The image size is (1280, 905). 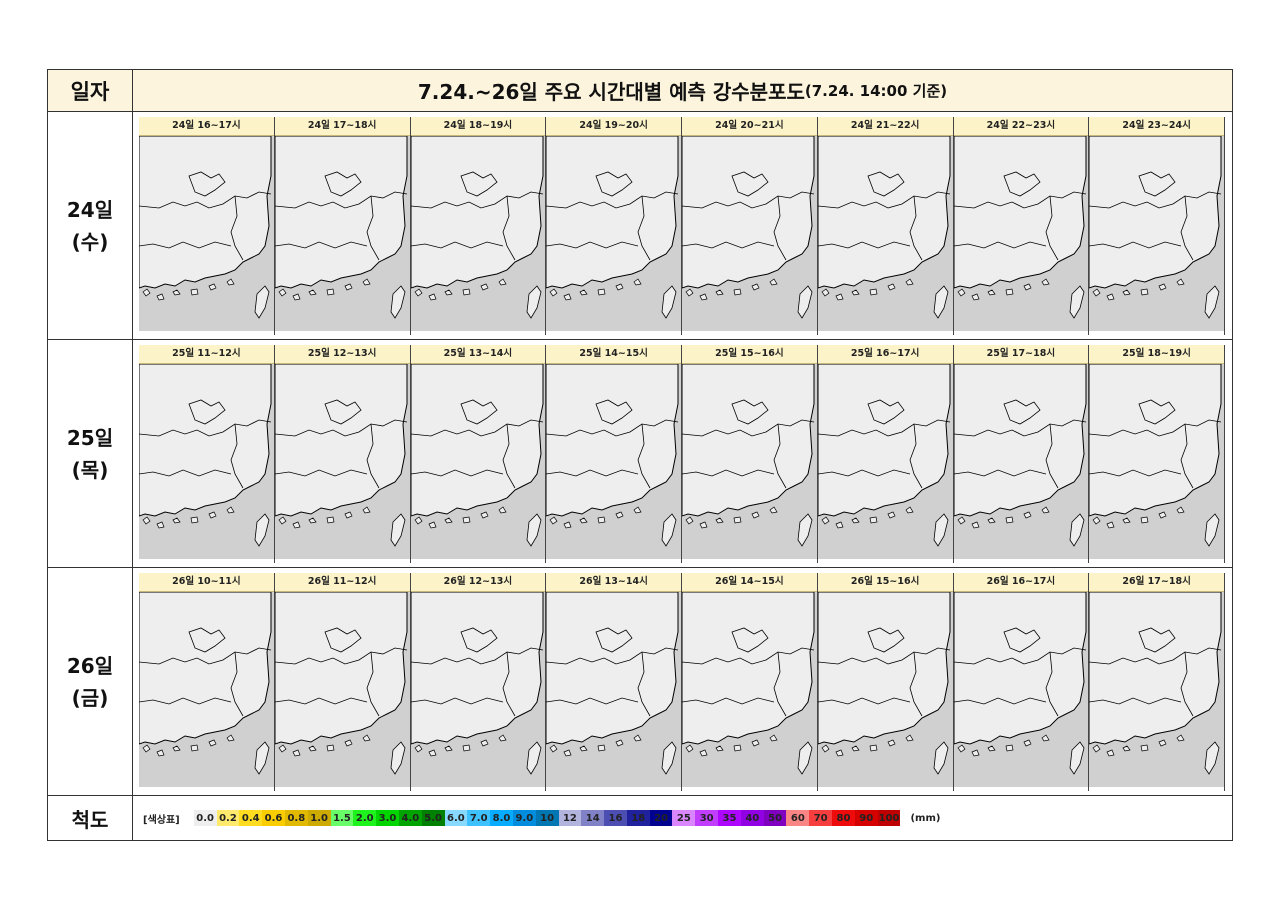 I want to click on panel-time-label: 25일 11~12시, so click(x=206, y=354).